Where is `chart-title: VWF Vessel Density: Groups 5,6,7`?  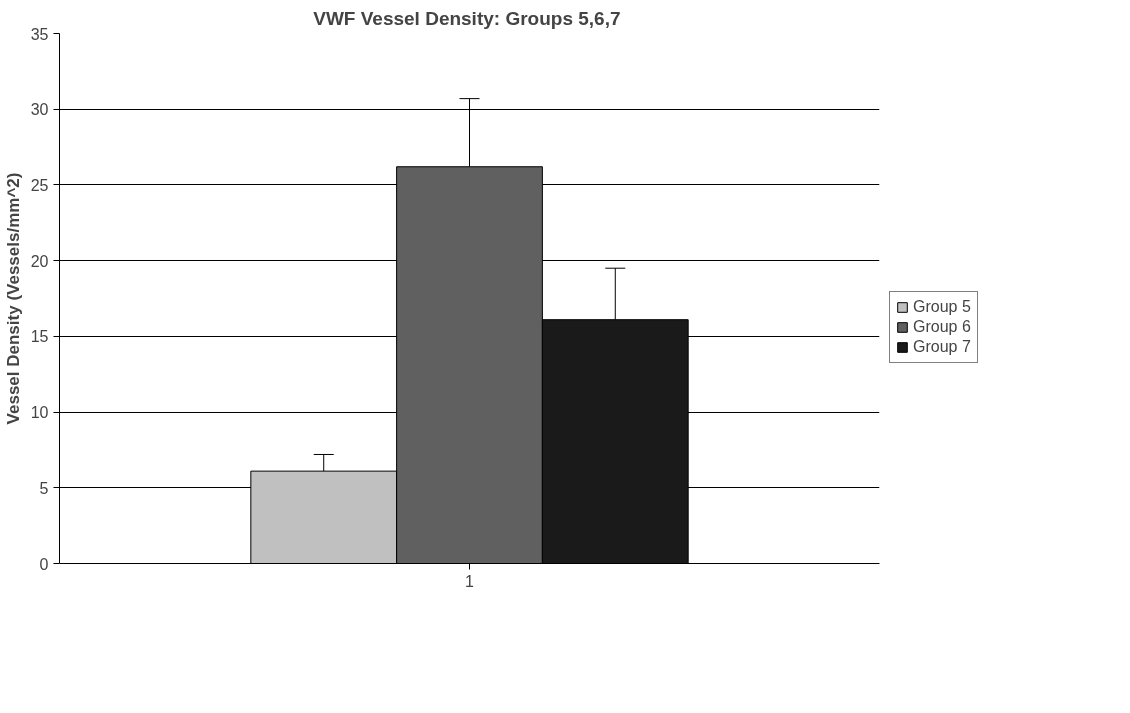
chart-title: VWF Vessel Density: Groups 5,6,7 is located at coordinates (467, 18).